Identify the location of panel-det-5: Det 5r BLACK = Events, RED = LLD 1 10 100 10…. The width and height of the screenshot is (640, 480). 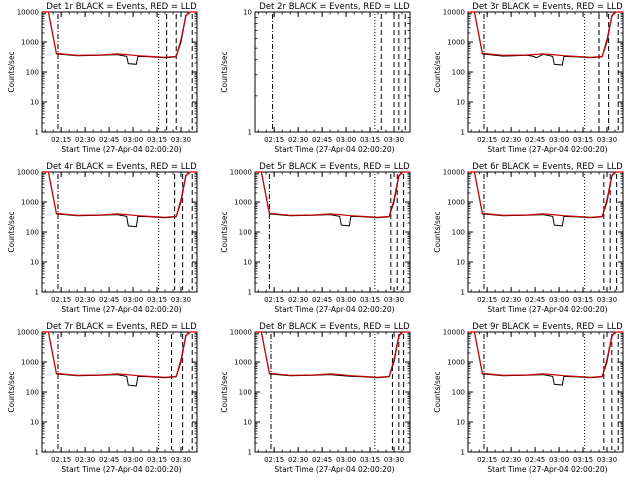
(315, 238).